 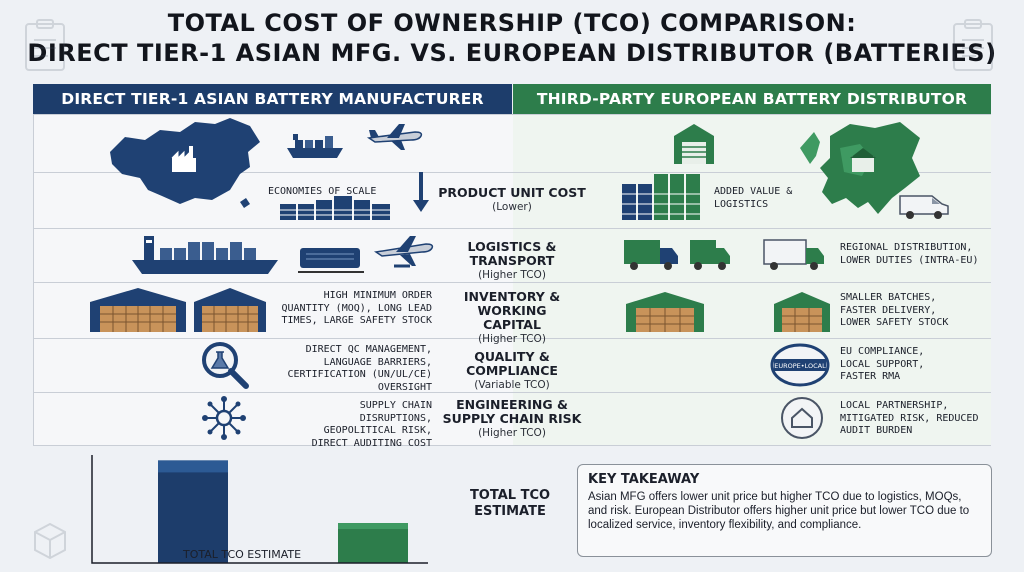 I want to click on box-icon, so click(x=50, y=541).